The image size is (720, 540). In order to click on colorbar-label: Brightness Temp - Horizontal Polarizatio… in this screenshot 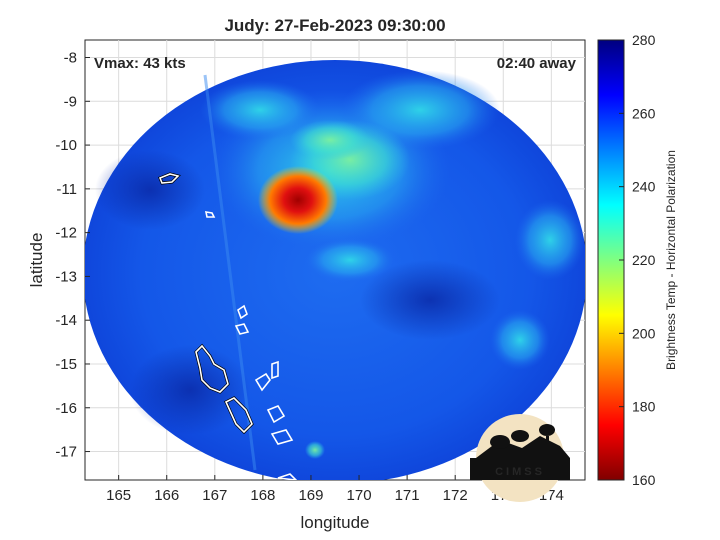, I will do `click(671, 260)`.